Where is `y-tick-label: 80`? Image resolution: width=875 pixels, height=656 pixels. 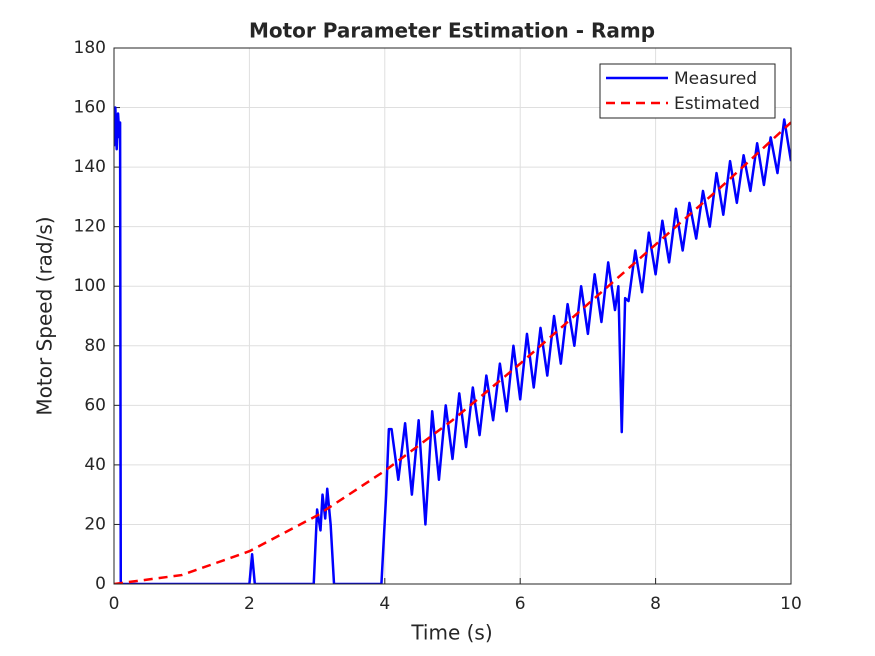 y-tick-label: 80 is located at coordinates (95, 346).